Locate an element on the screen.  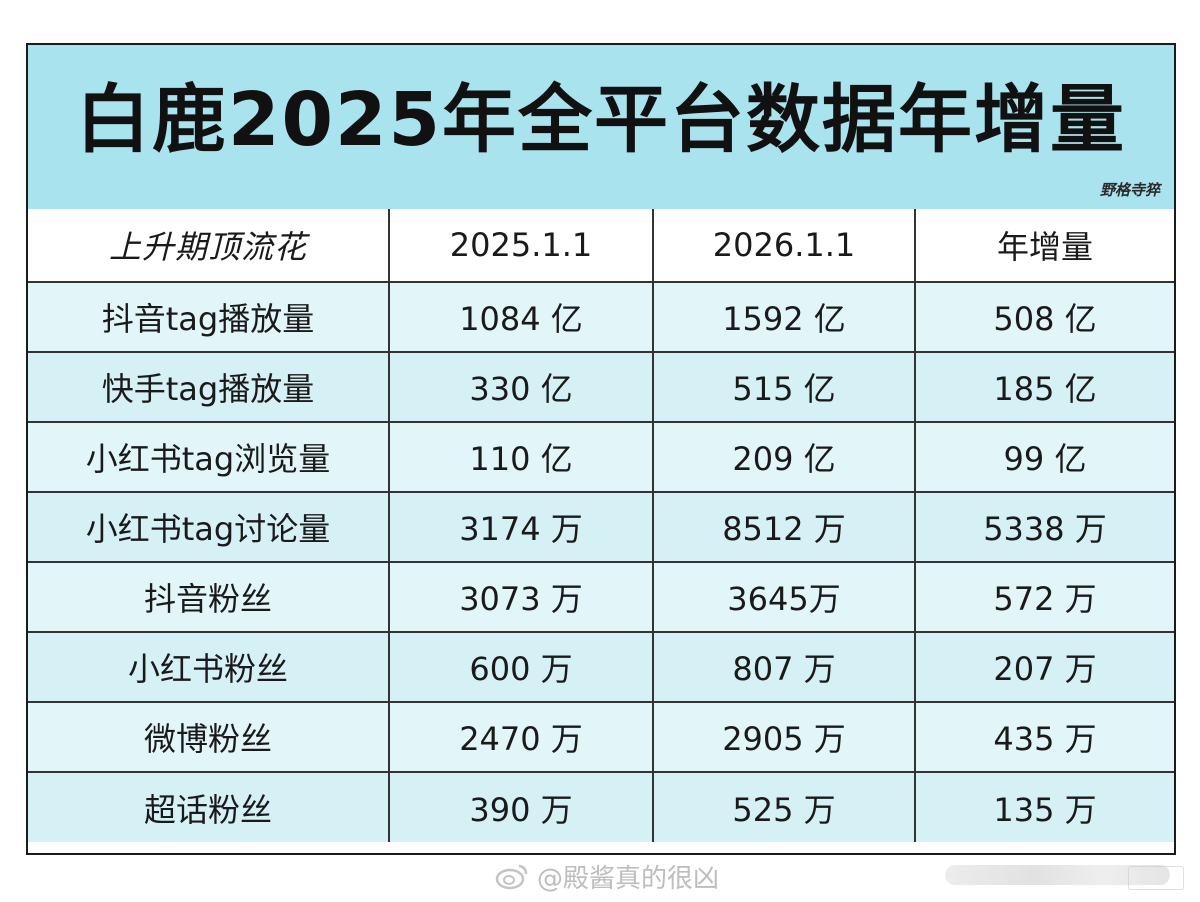
table-row: 小红书粉丝 600 万 807 万 207 万 is located at coordinates (601, 667).